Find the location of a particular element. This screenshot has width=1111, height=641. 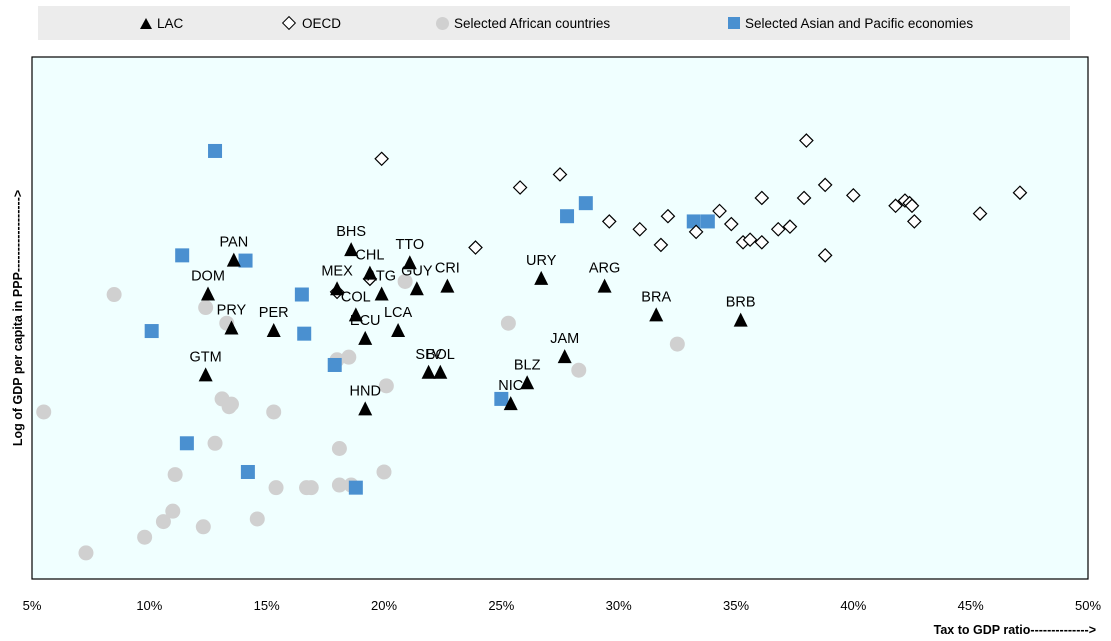

legend-item-oecd: OECD is located at coordinates (311, 23).